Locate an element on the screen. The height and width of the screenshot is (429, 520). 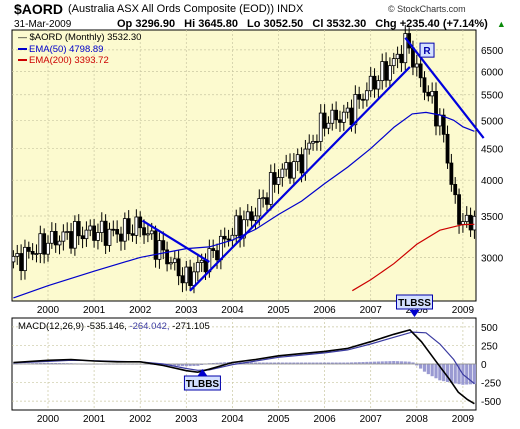
macd-y-tick-label: 0 is located at coordinates (484, 365).